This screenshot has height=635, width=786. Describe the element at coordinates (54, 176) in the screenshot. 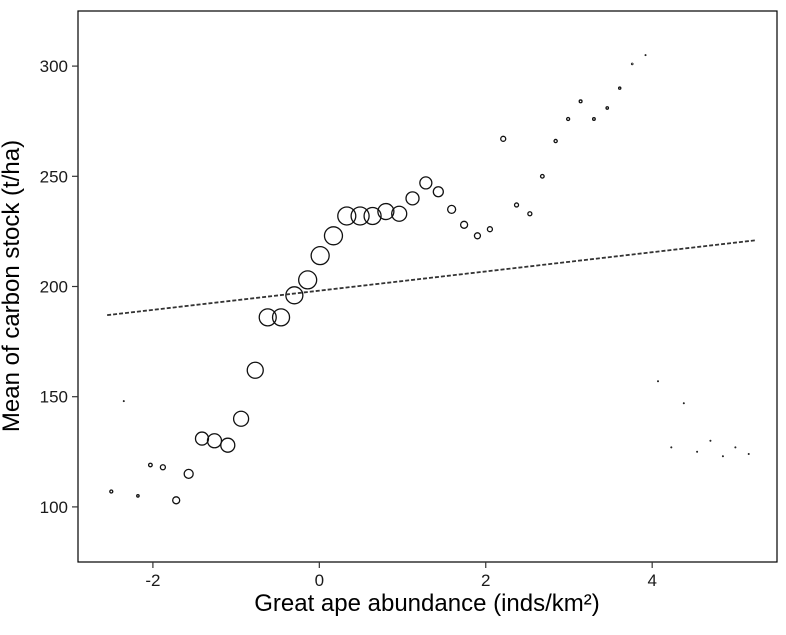

I see `y-tick-label-3: 250` at that location.